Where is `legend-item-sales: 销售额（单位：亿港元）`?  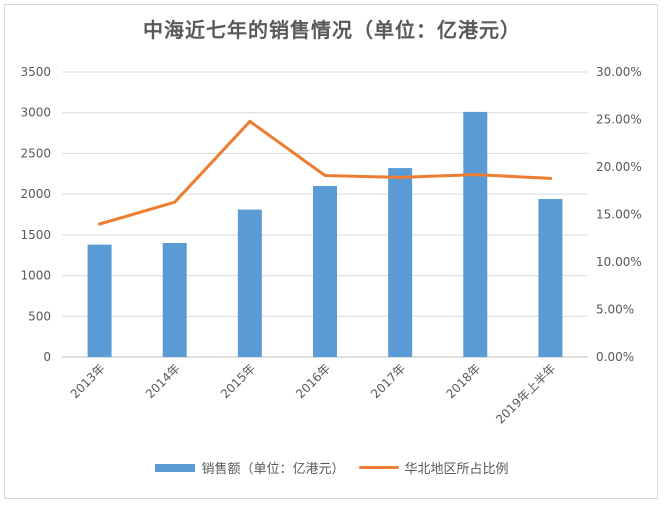 legend-item-sales: 销售额（单位：亿港元） is located at coordinates (250, 467).